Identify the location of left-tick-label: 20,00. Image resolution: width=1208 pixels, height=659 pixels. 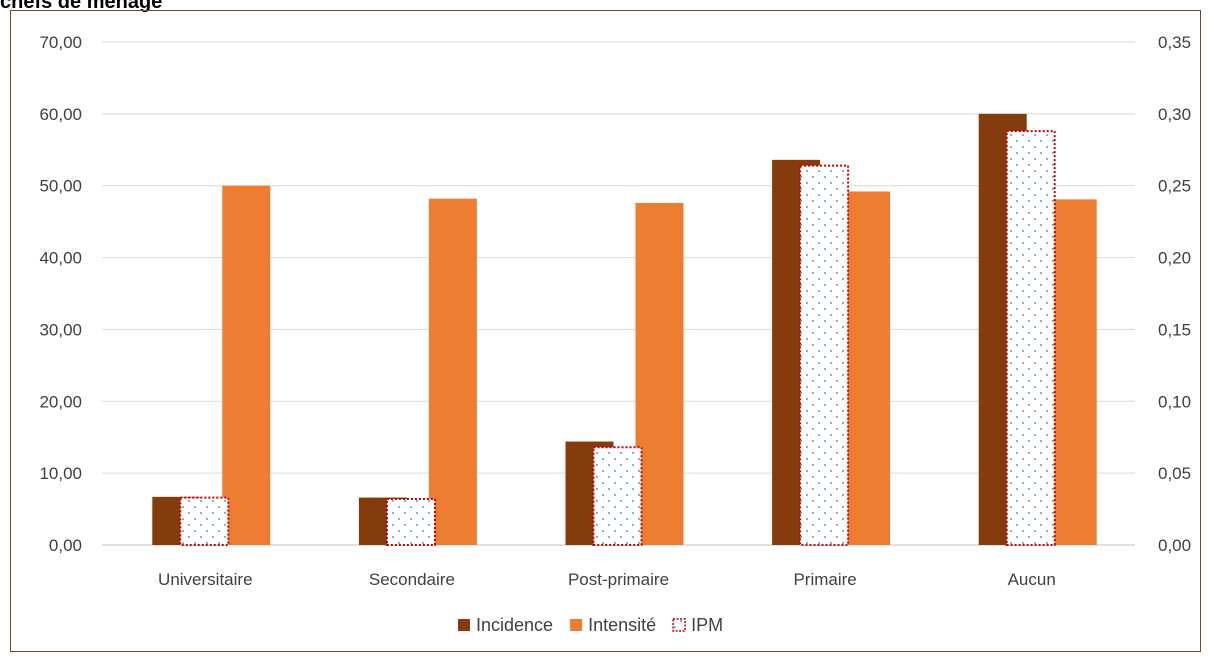
(60, 401).